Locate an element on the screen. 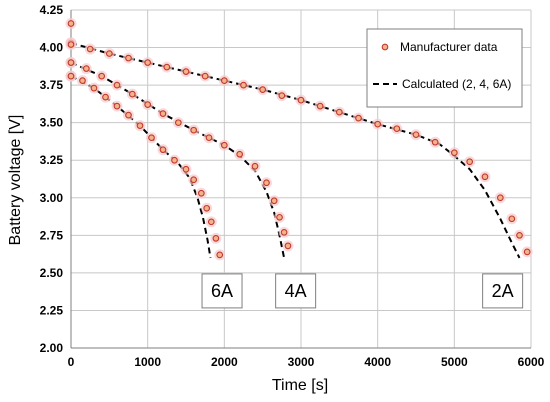  y-tick-label: 3.75 is located at coordinates (52, 85).